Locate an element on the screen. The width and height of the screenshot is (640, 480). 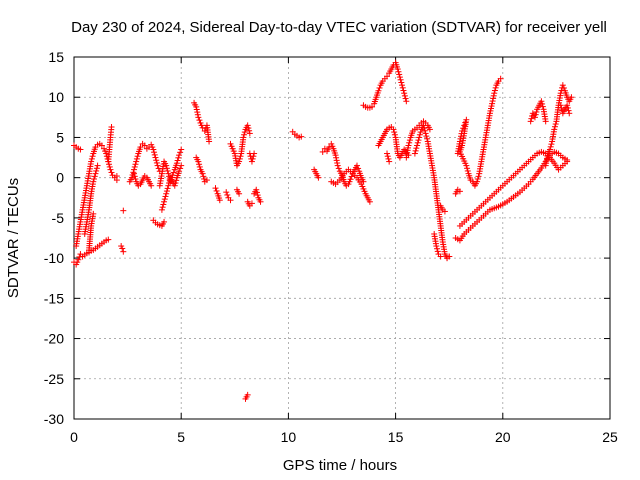
x-tick-label: 10 is located at coordinates (289, 437).